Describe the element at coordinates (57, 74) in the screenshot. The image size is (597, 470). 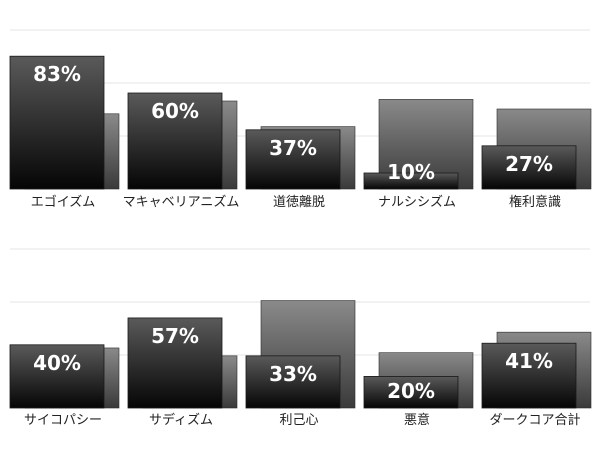
I see `data-label: 83%` at that location.